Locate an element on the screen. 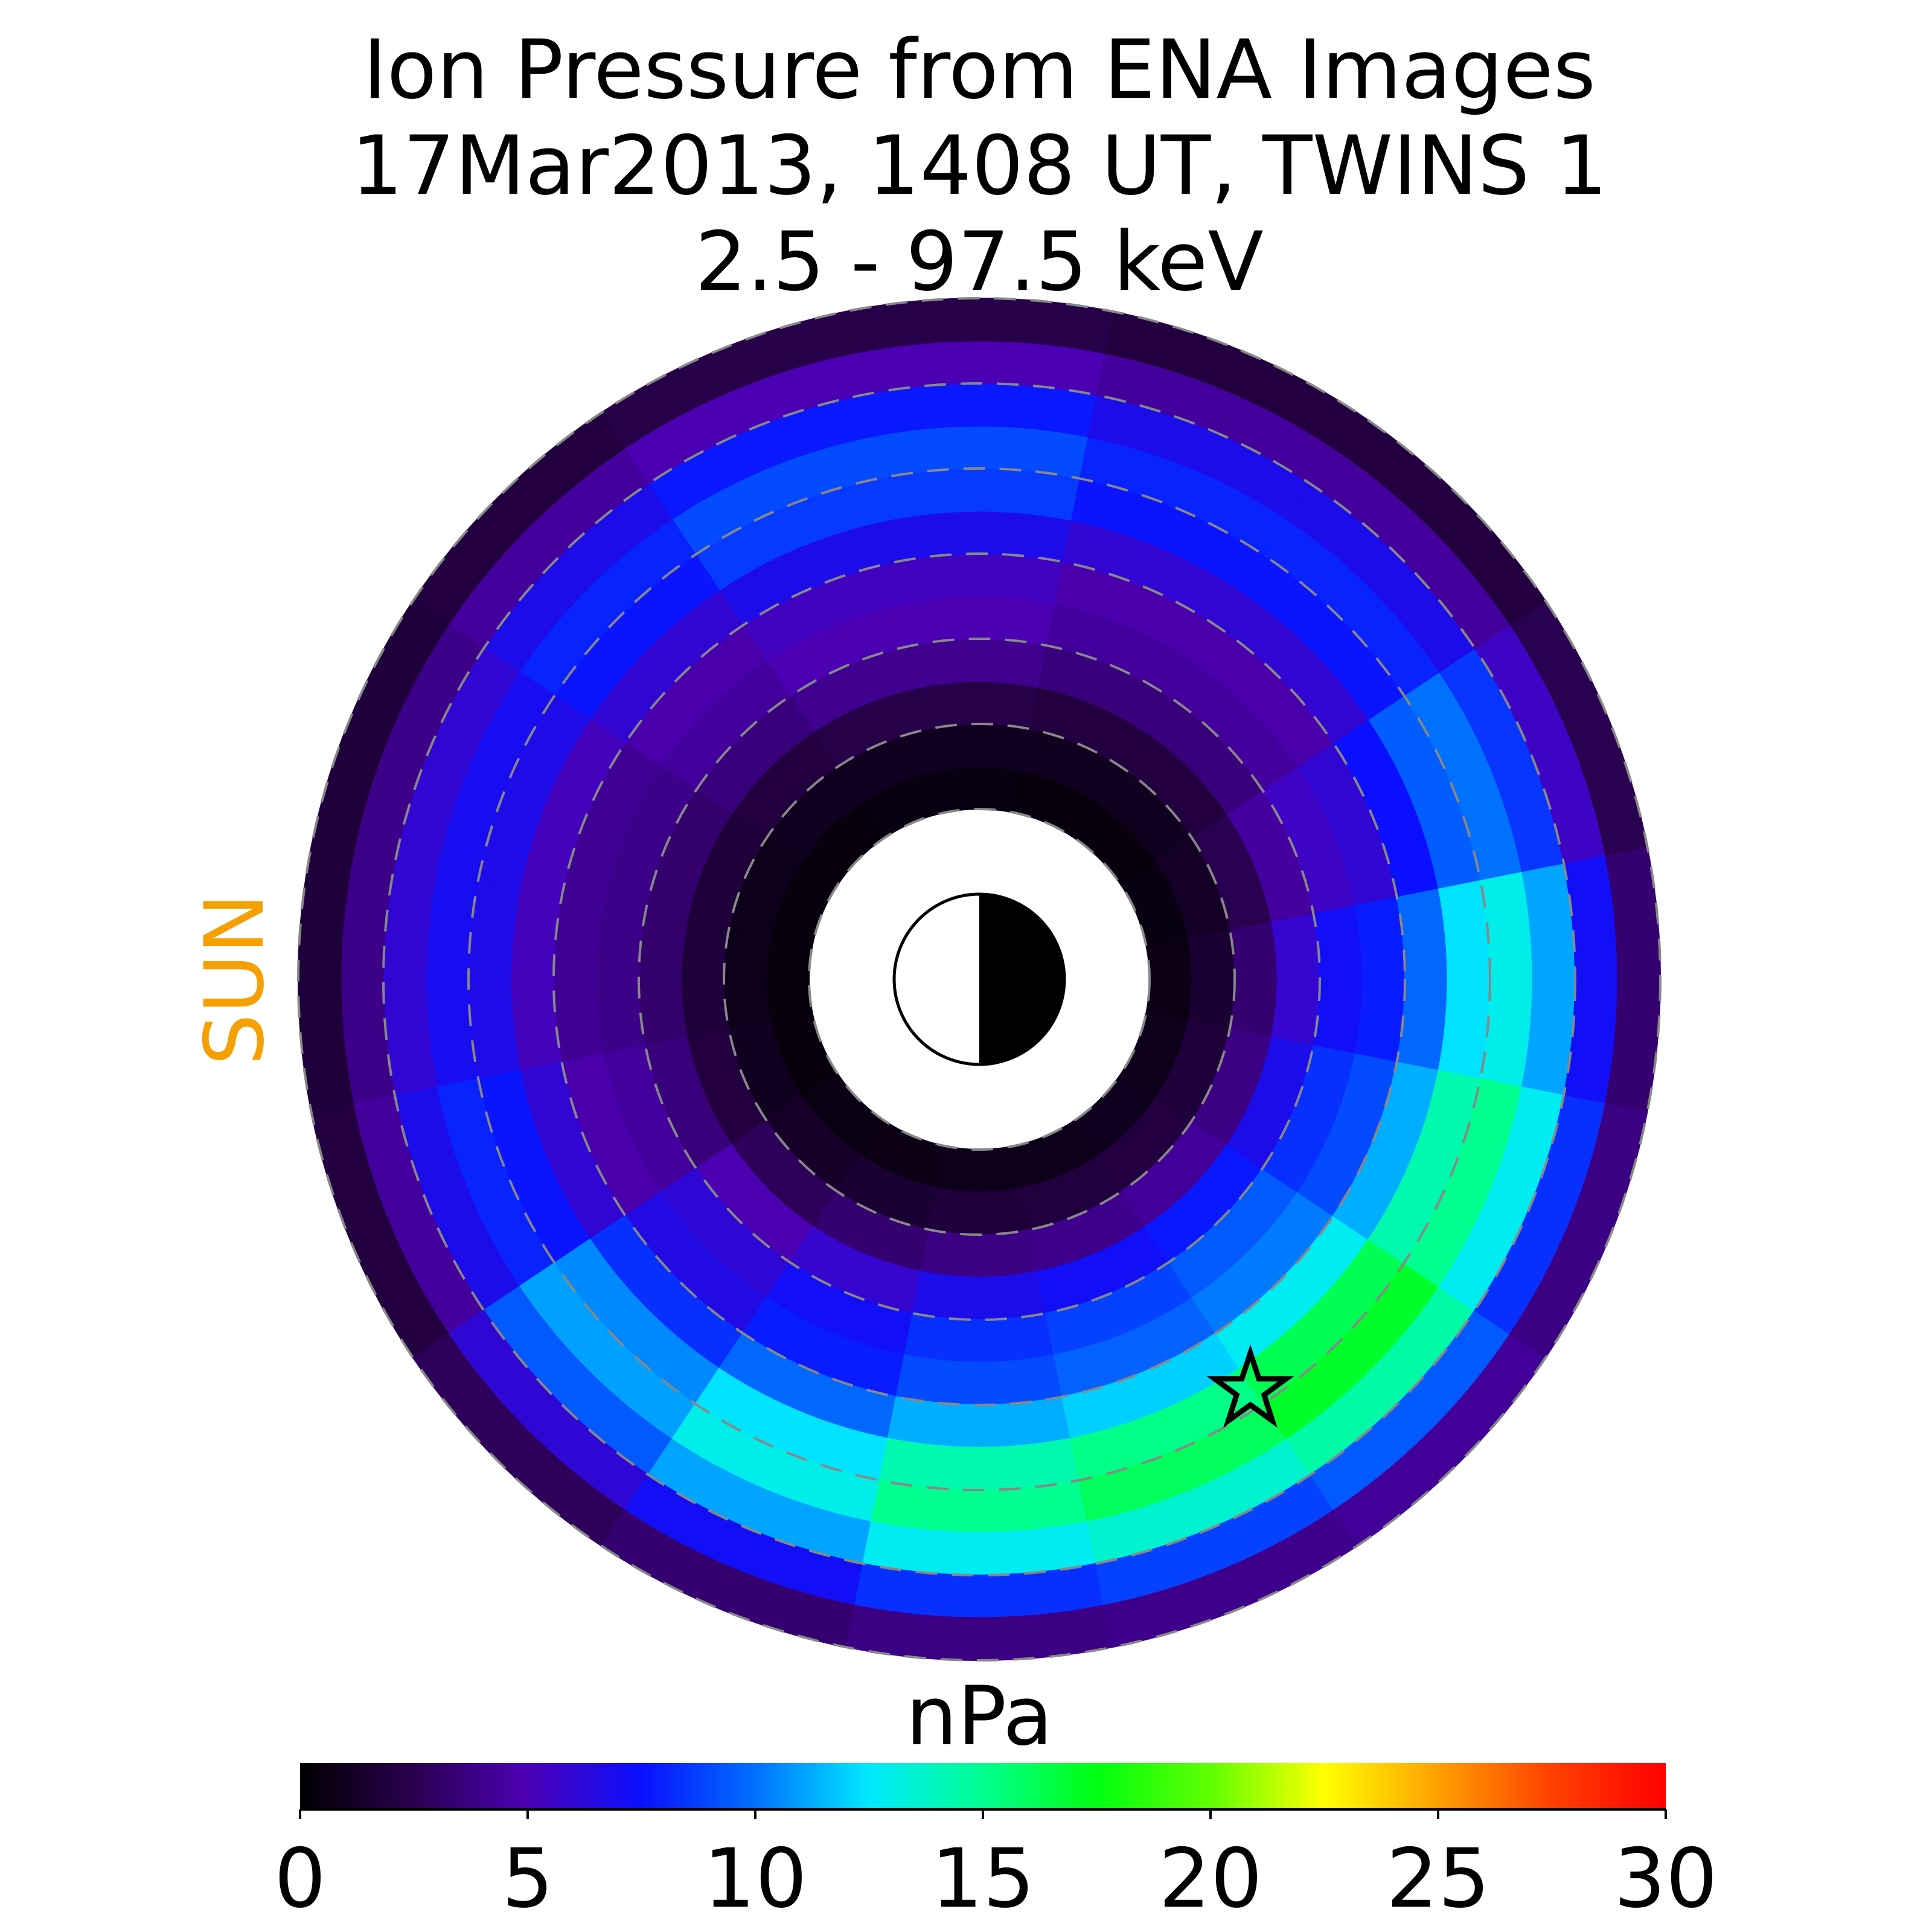 The image size is (1932, 1932). grid-circle is located at coordinates (980, 980).